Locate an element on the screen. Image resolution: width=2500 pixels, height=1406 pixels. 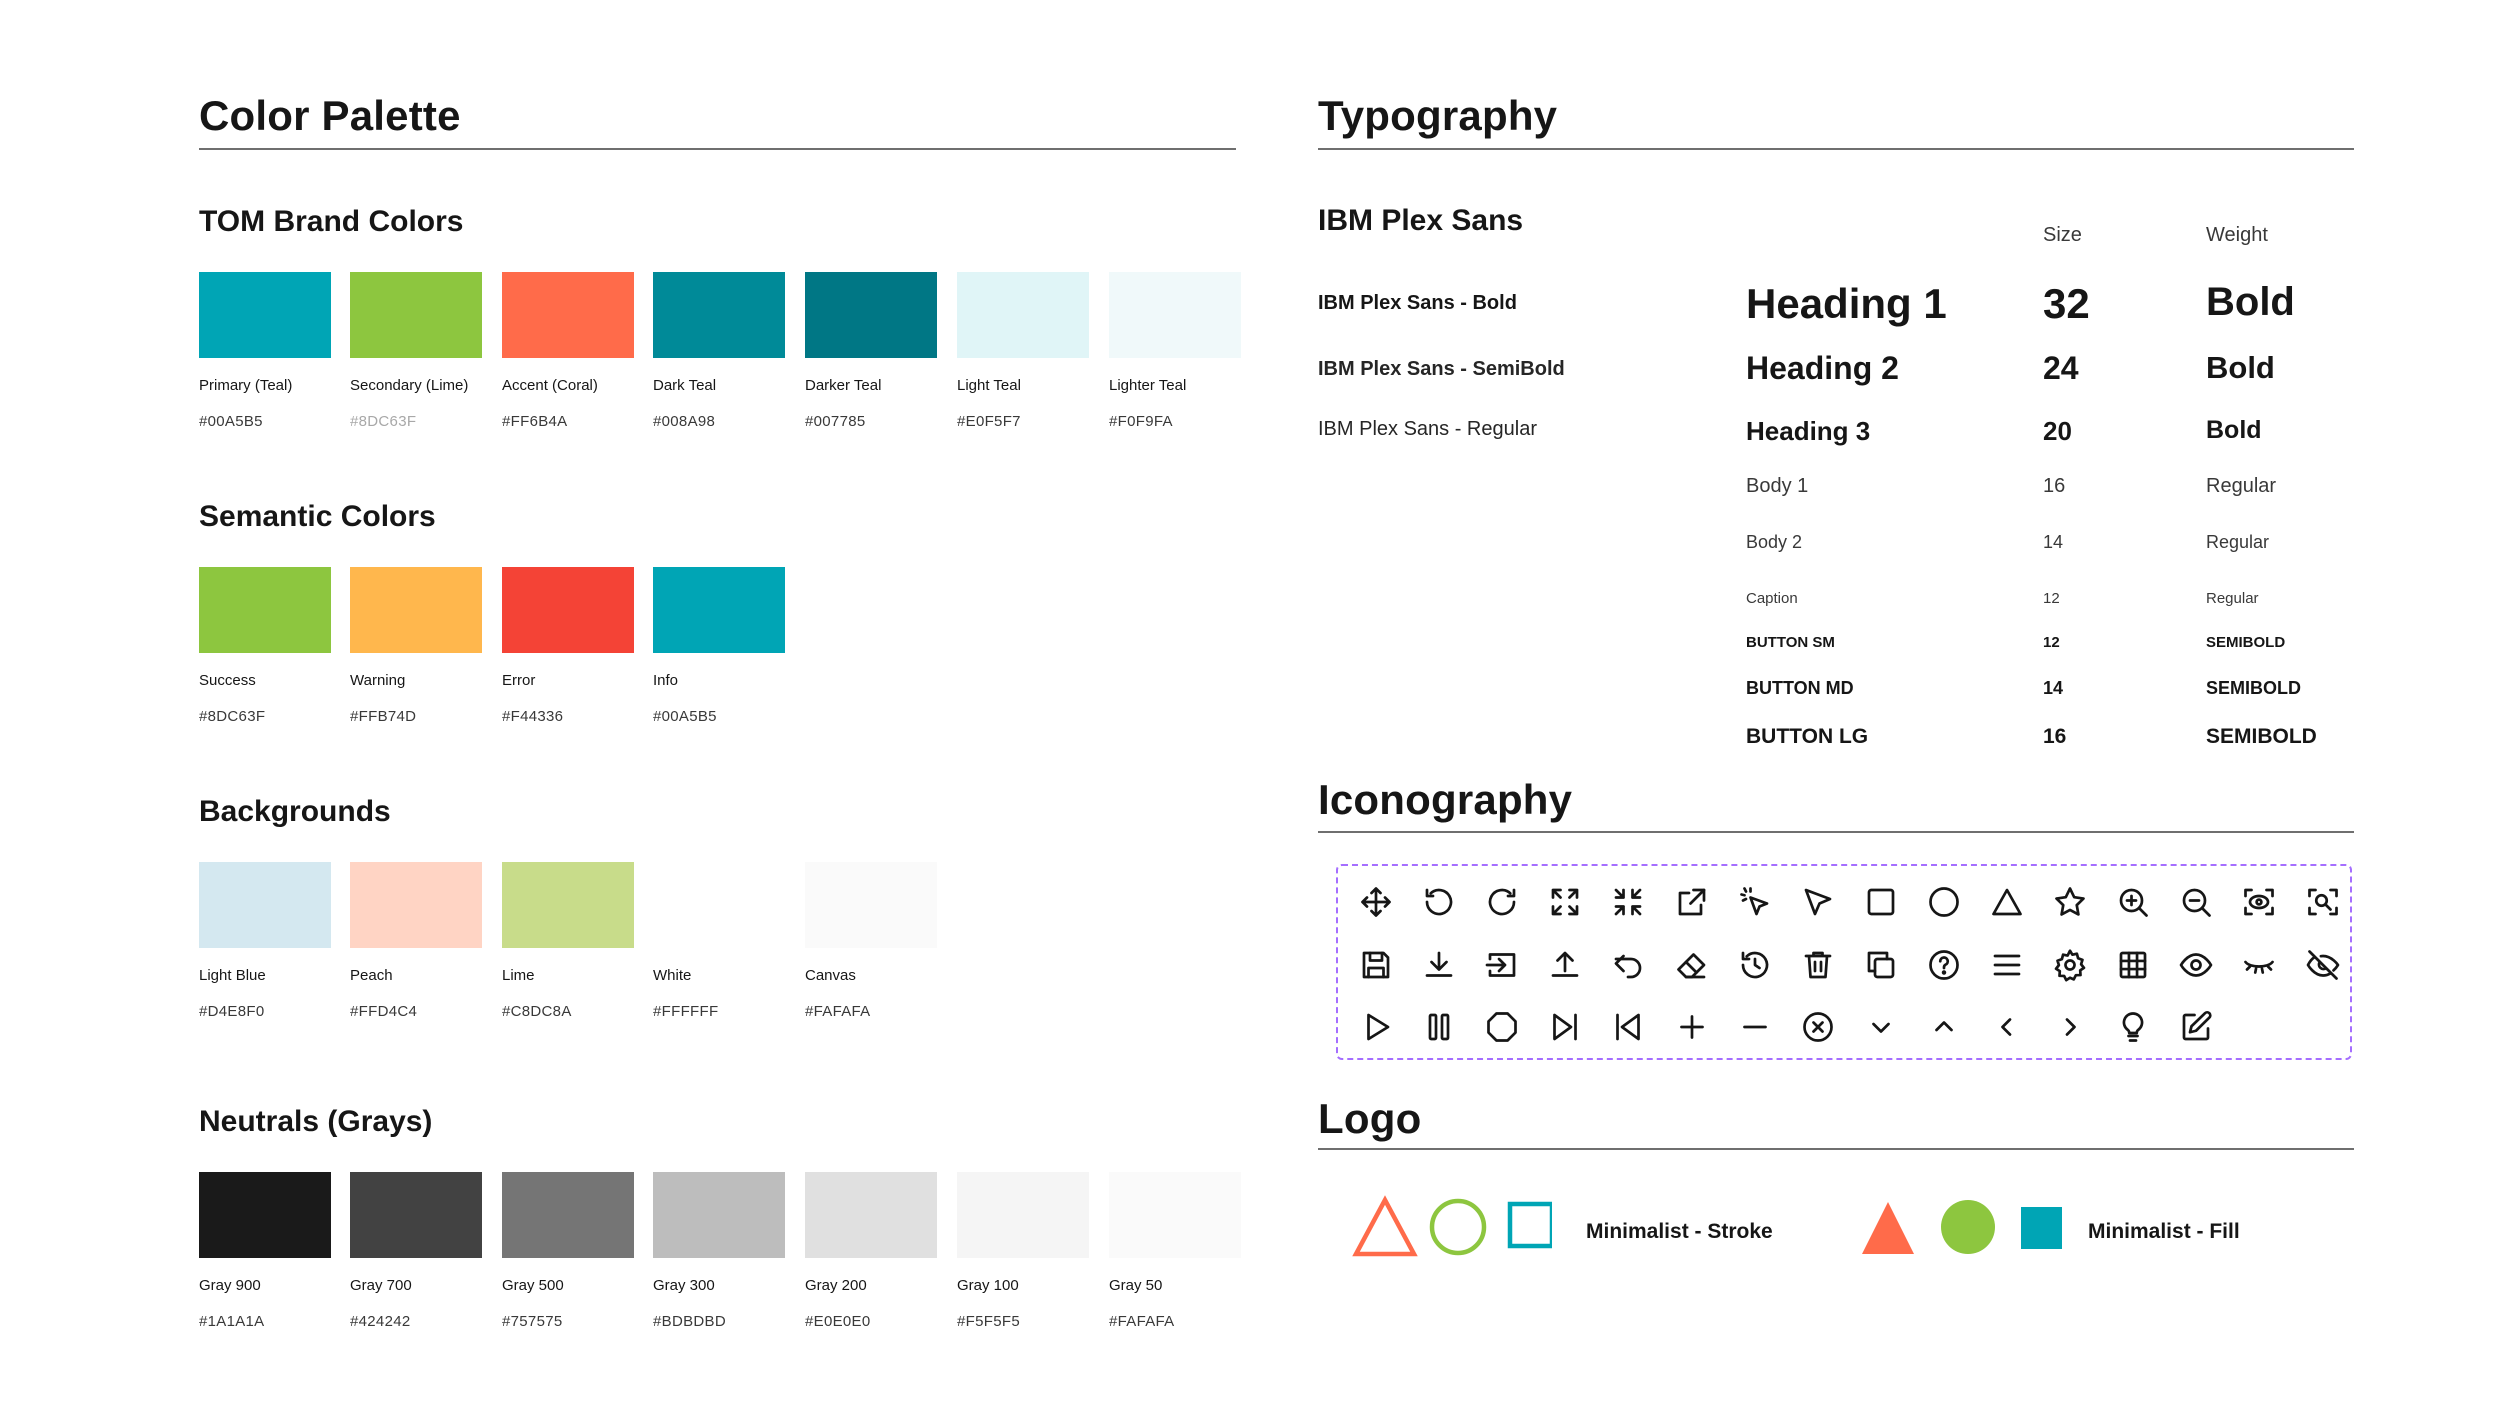
swatch-hex: #008A98 is located at coordinates (684, 421).